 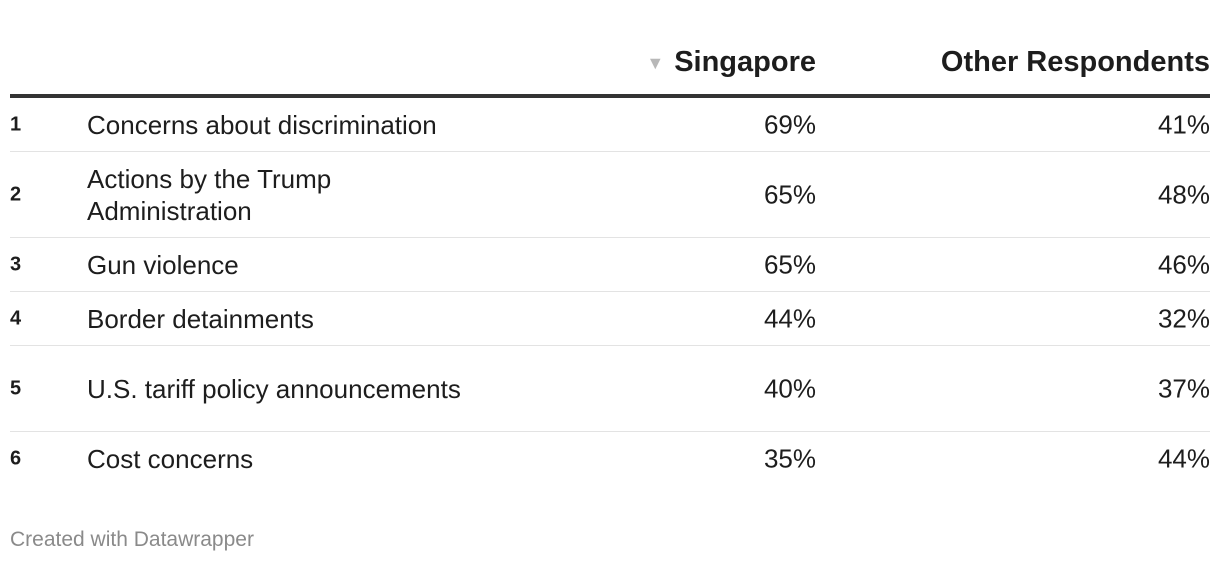 I want to click on cell-other-respondents: 37%, so click(x=1183, y=388).